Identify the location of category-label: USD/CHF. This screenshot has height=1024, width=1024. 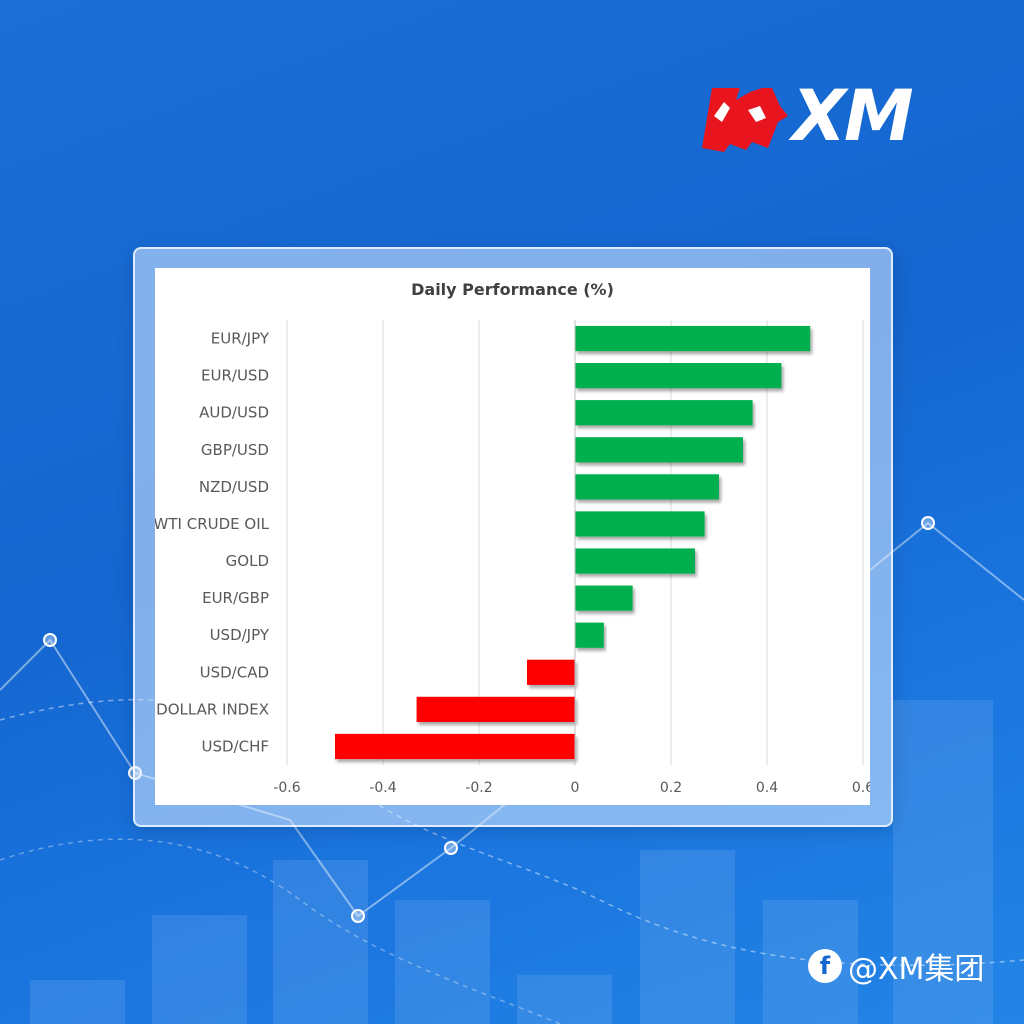
(236, 746).